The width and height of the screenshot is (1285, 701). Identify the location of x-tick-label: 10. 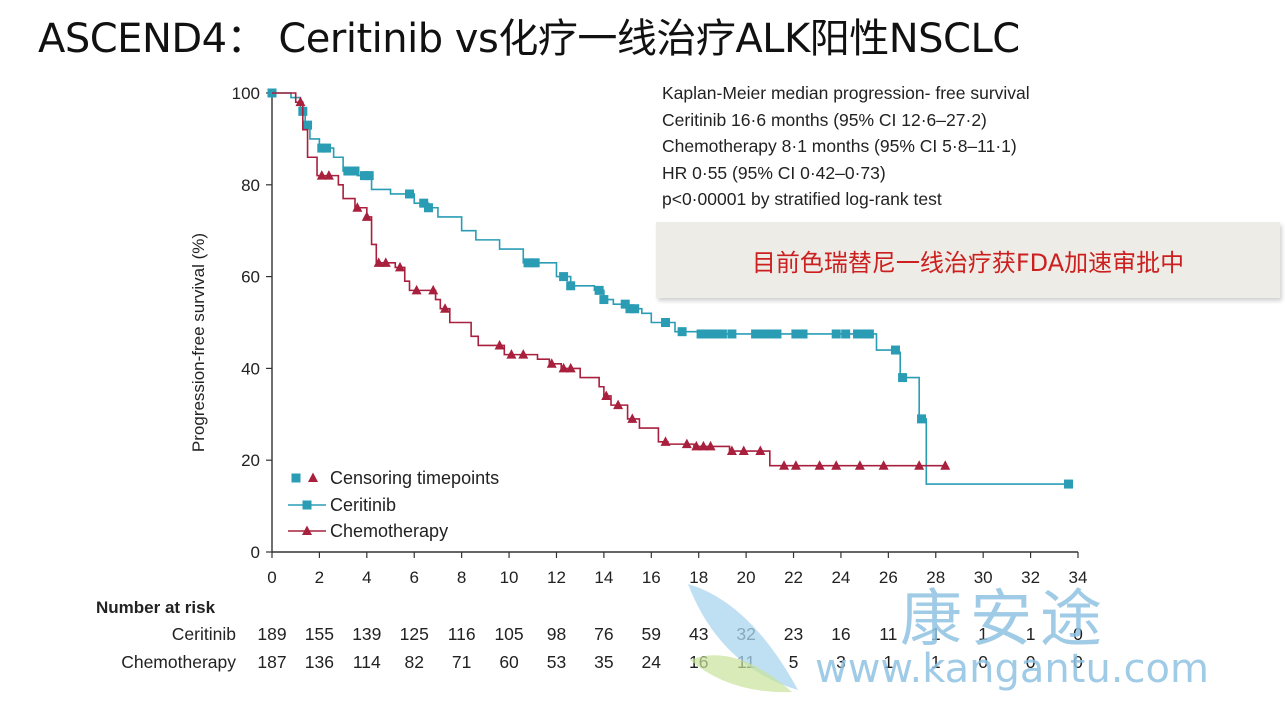
(509, 577).